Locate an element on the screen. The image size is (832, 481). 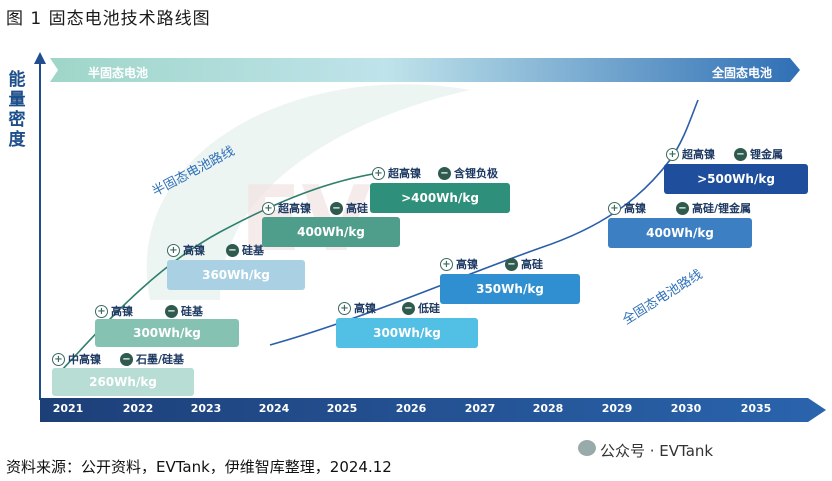
banner-full-label: 全固态电池 is located at coordinates (741, 73).